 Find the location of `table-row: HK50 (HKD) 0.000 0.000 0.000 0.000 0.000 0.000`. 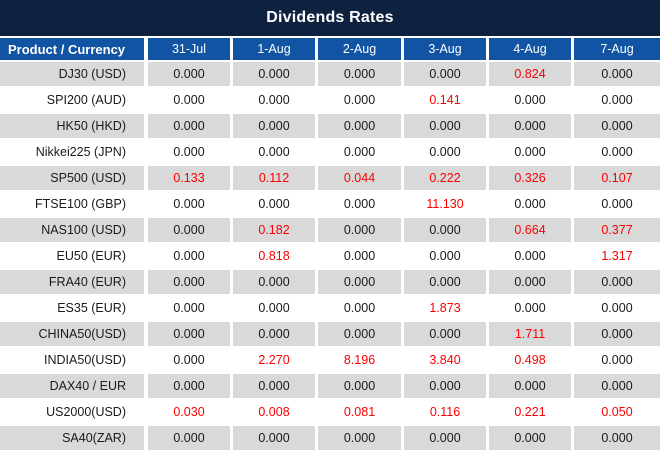

table-row: HK50 (HKD) 0.000 0.000 0.000 0.000 0.000 0.000 is located at coordinates (330, 127).